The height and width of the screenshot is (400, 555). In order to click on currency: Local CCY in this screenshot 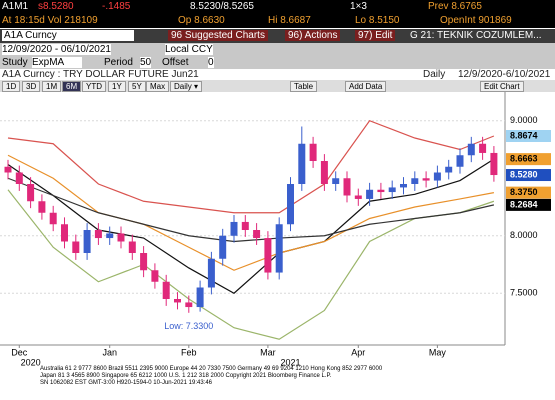, I will do `click(189, 49)`.